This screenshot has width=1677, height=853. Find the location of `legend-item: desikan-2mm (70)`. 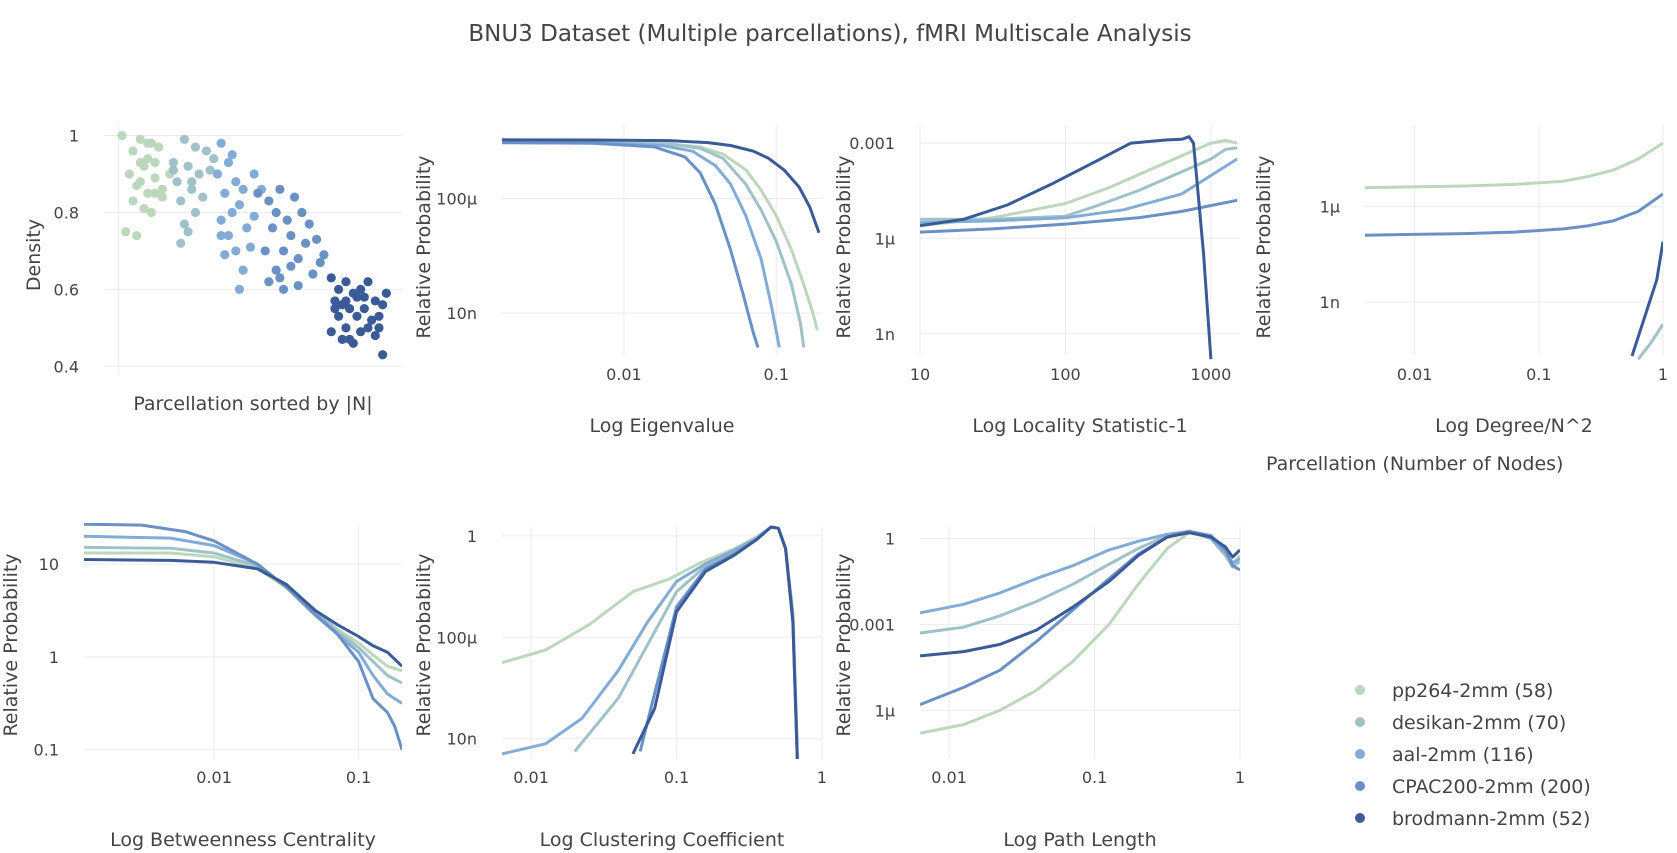

legend-item: desikan-2mm (70) is located at coordinates (1460, 723).